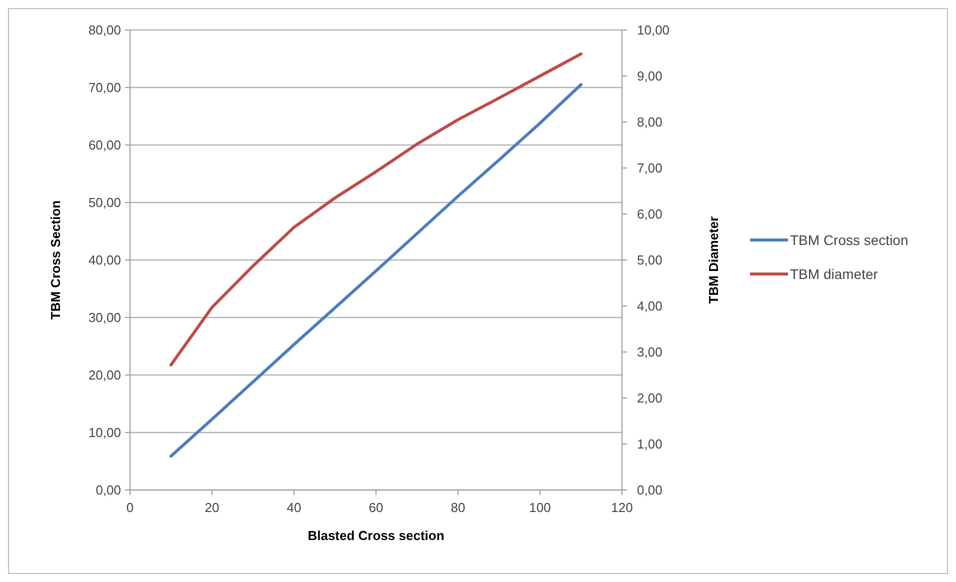 The height and width of the screenshot is (582, 956). Describe the element at coordinates (713, 260) in the screenshot. I see `y2-axis-title: TBM Diameter` at that location.